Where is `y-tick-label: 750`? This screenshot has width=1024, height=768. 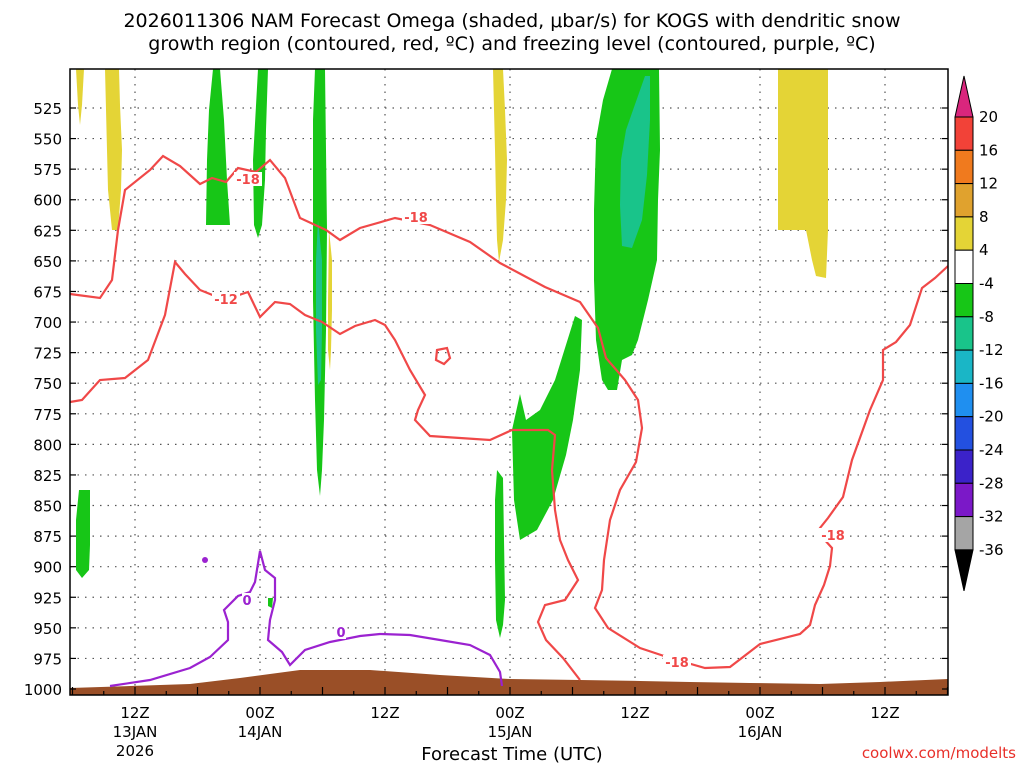
y-tick-label: 750 is located at coordinates (47, 384).